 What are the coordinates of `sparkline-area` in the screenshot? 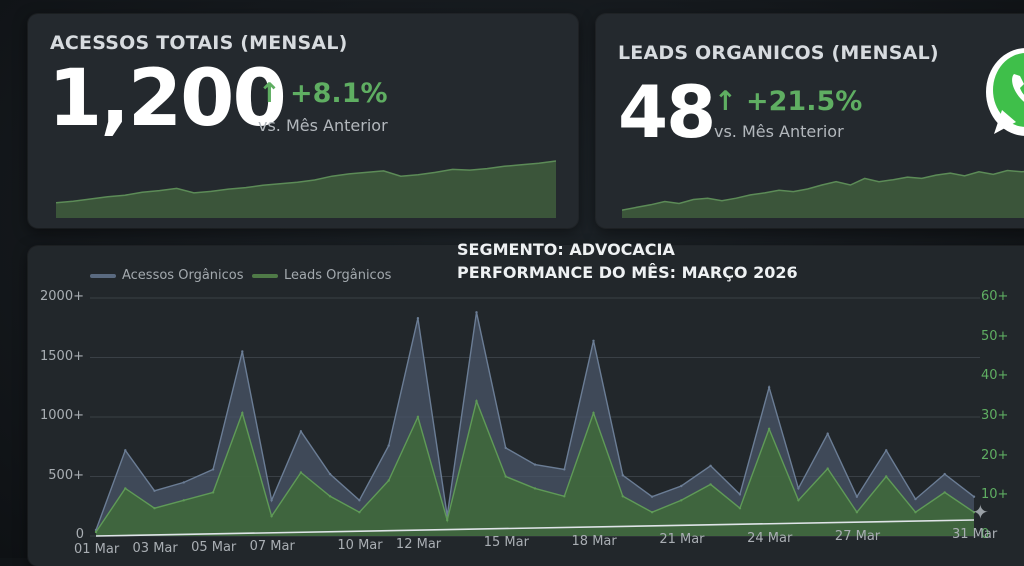 It's located at (306, 189).